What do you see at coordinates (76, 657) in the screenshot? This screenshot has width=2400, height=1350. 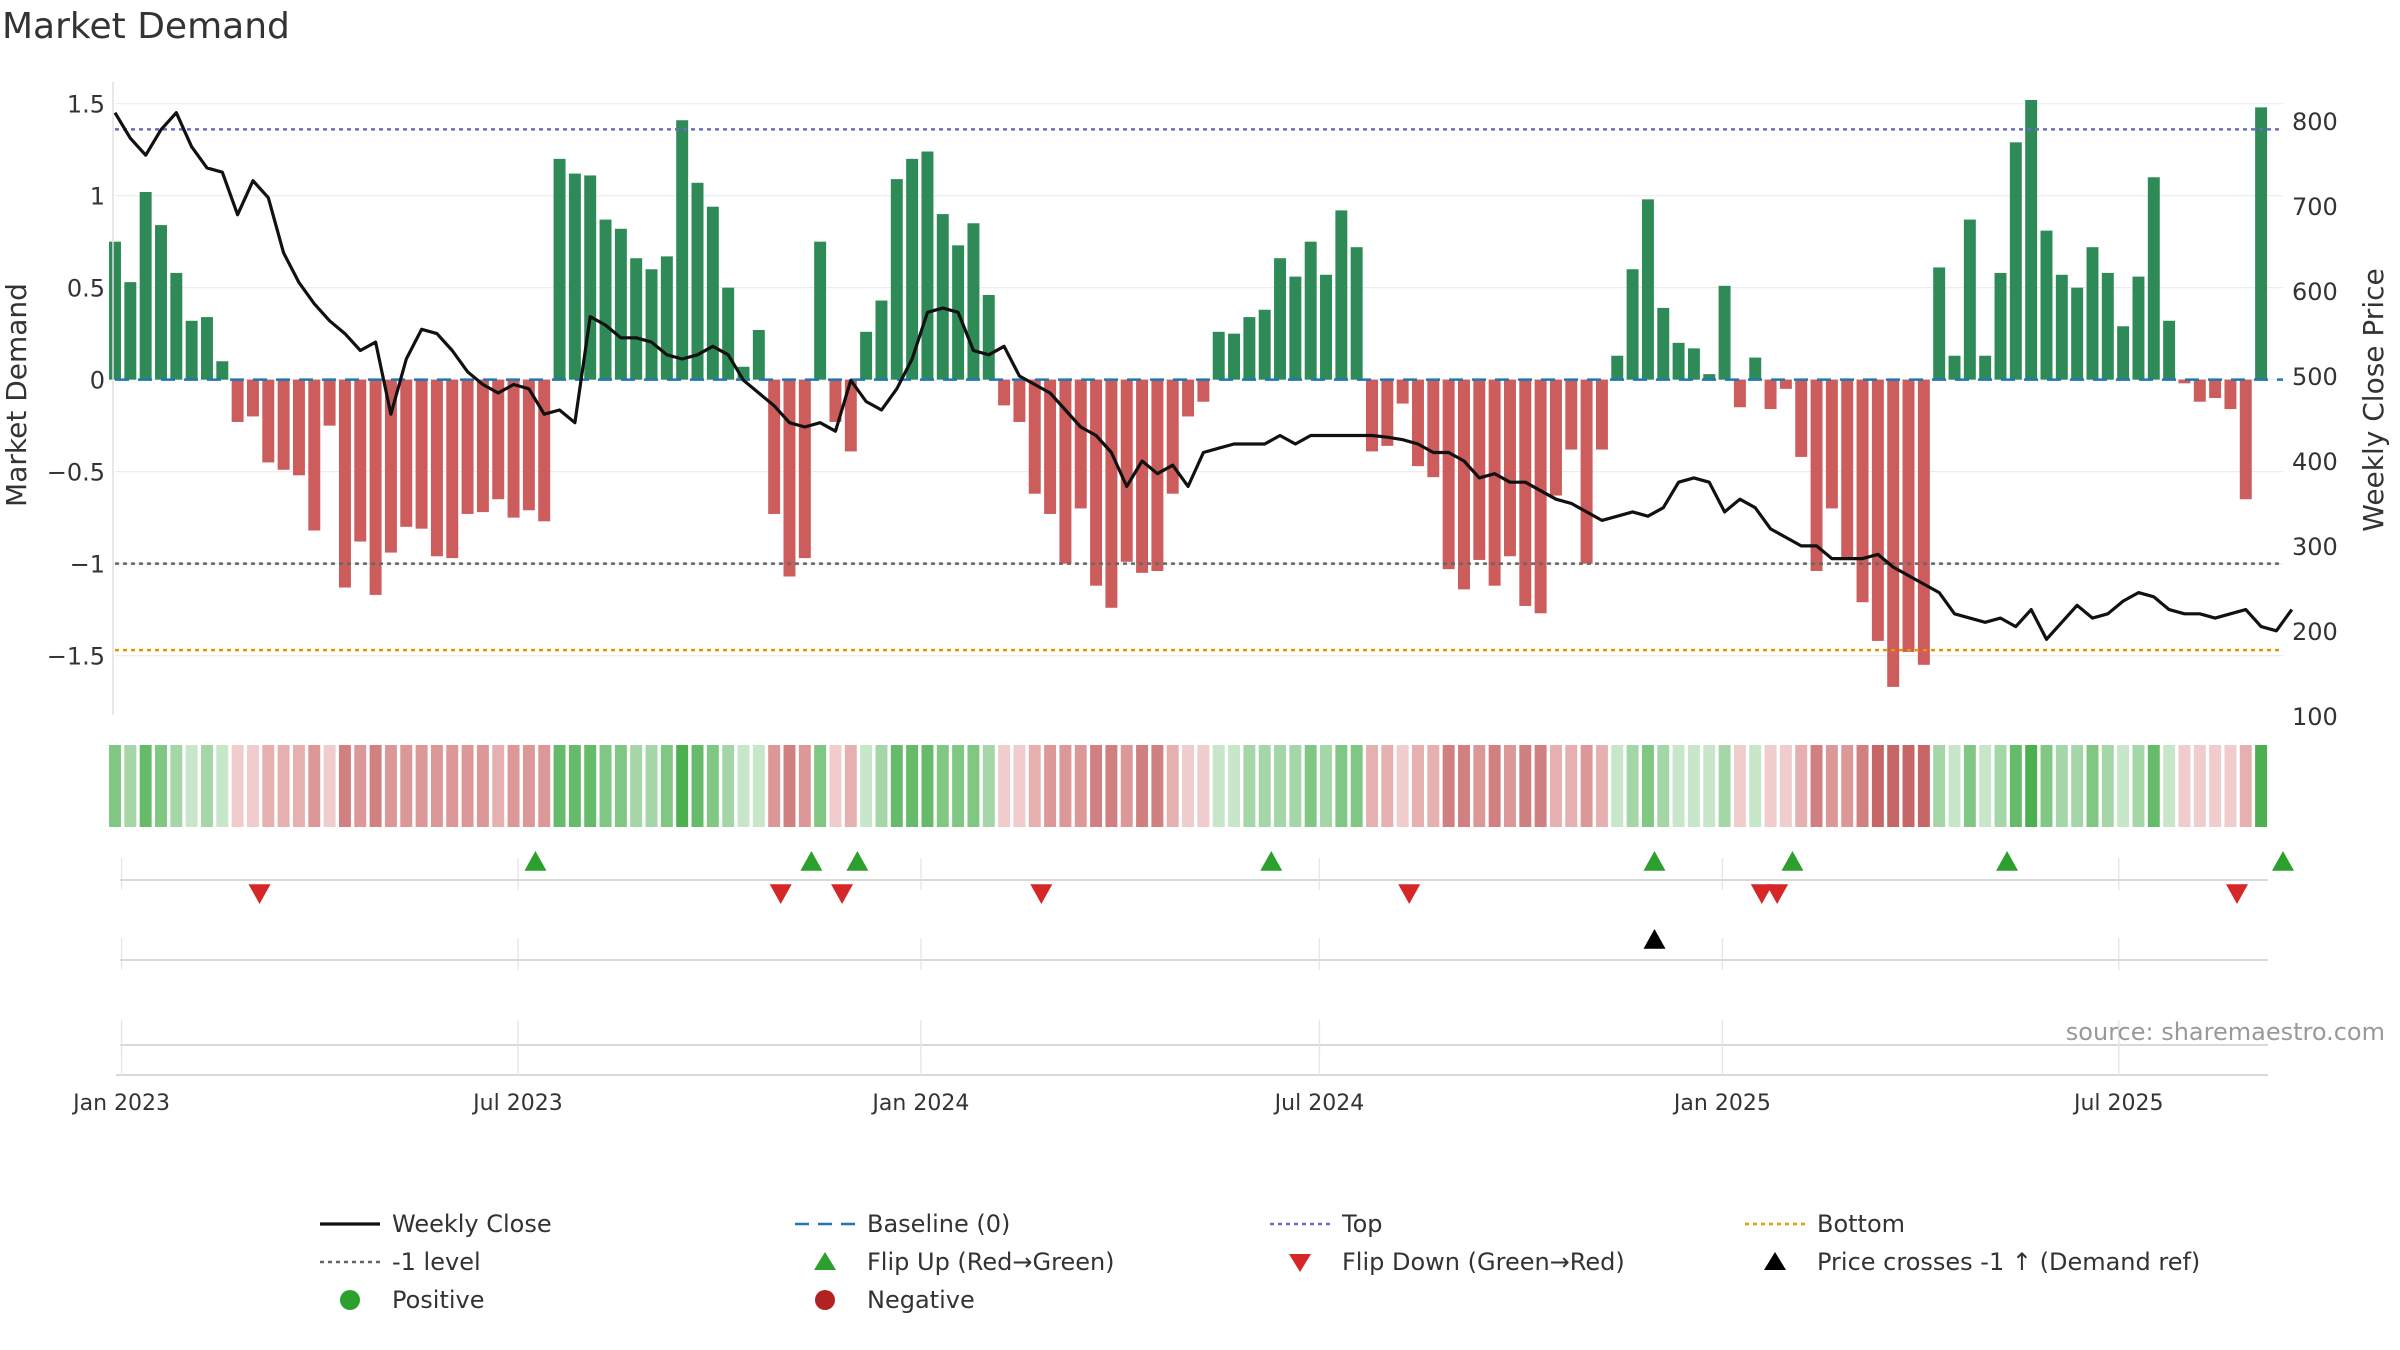 I see `y-tick-label: −1.5` at bounding box center [76, 657].